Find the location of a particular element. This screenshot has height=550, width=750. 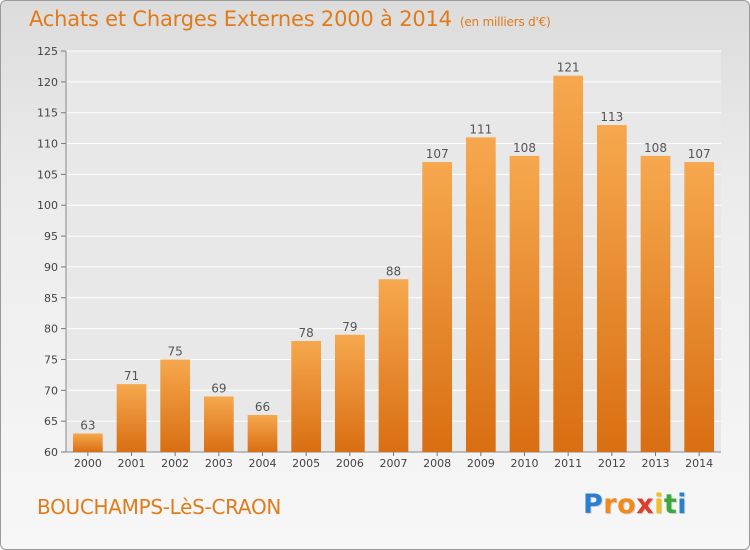

y-tick-label: 85 is located at coordinates (51, 298).